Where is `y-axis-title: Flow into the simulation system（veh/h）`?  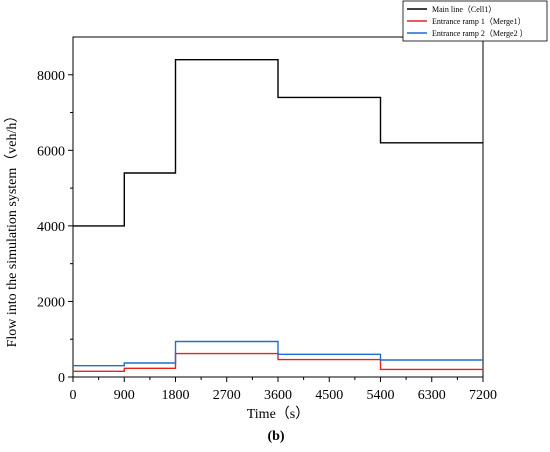
y-axis-title: Flow into the simulation system（veh/h） is located at coordinates (12, 228).